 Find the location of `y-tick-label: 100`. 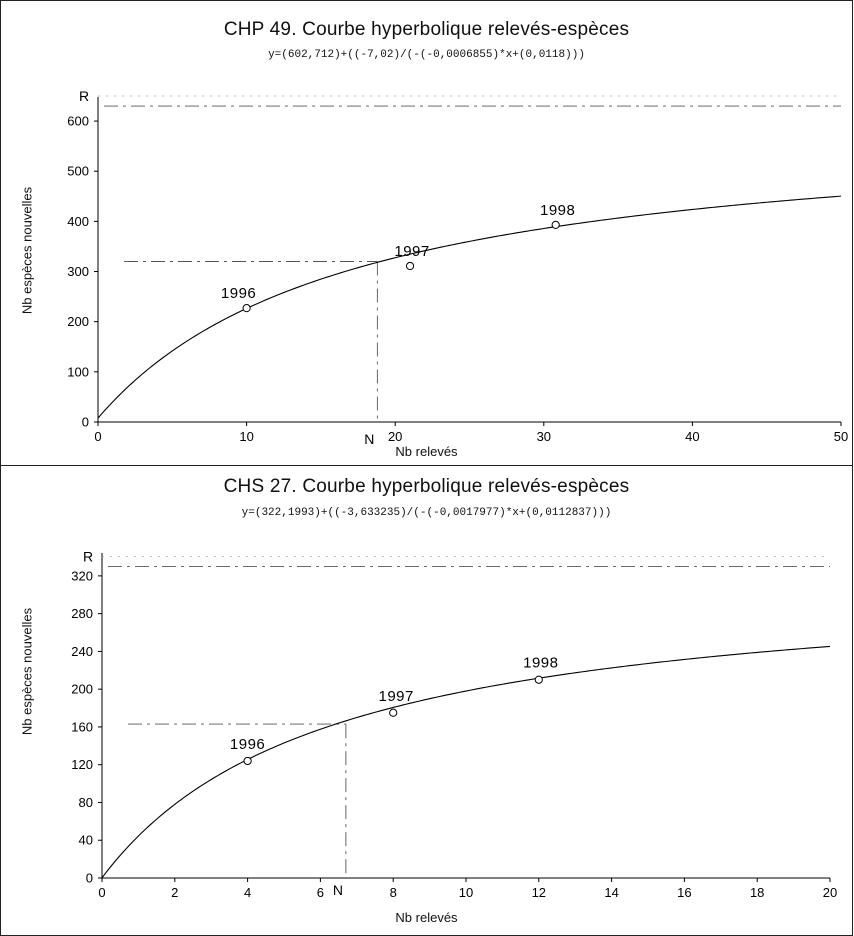

y-tick-label: 100 is located at coordinates (78, 371).